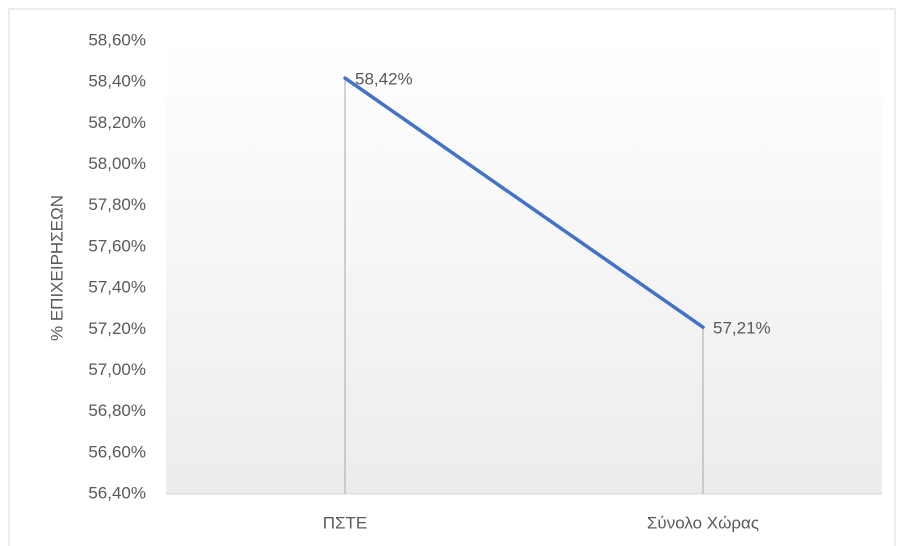 The image size is (898, 546). What do you see at coordinates (117, 410) in the screenshot?
I see `y-tick-label: 56,80%` at bounding box center [117, 410].